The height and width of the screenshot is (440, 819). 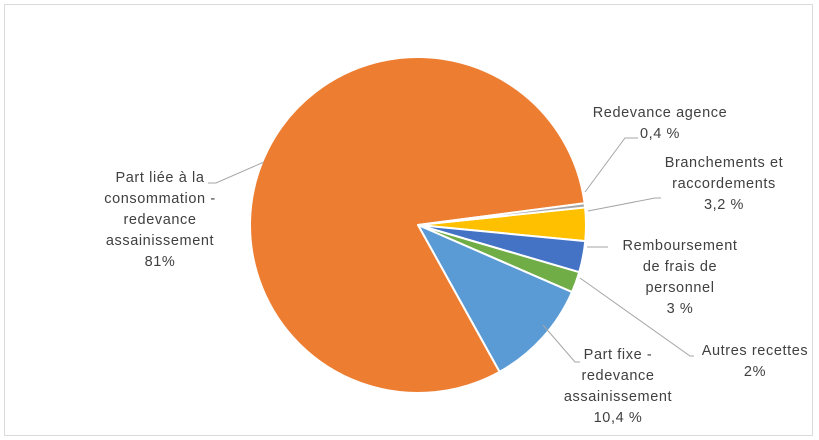 What do you see at coordinates (660, 134) in the screenshot?
I see `slice-label-line: 0,4 %` at bounding box center [660, 134].